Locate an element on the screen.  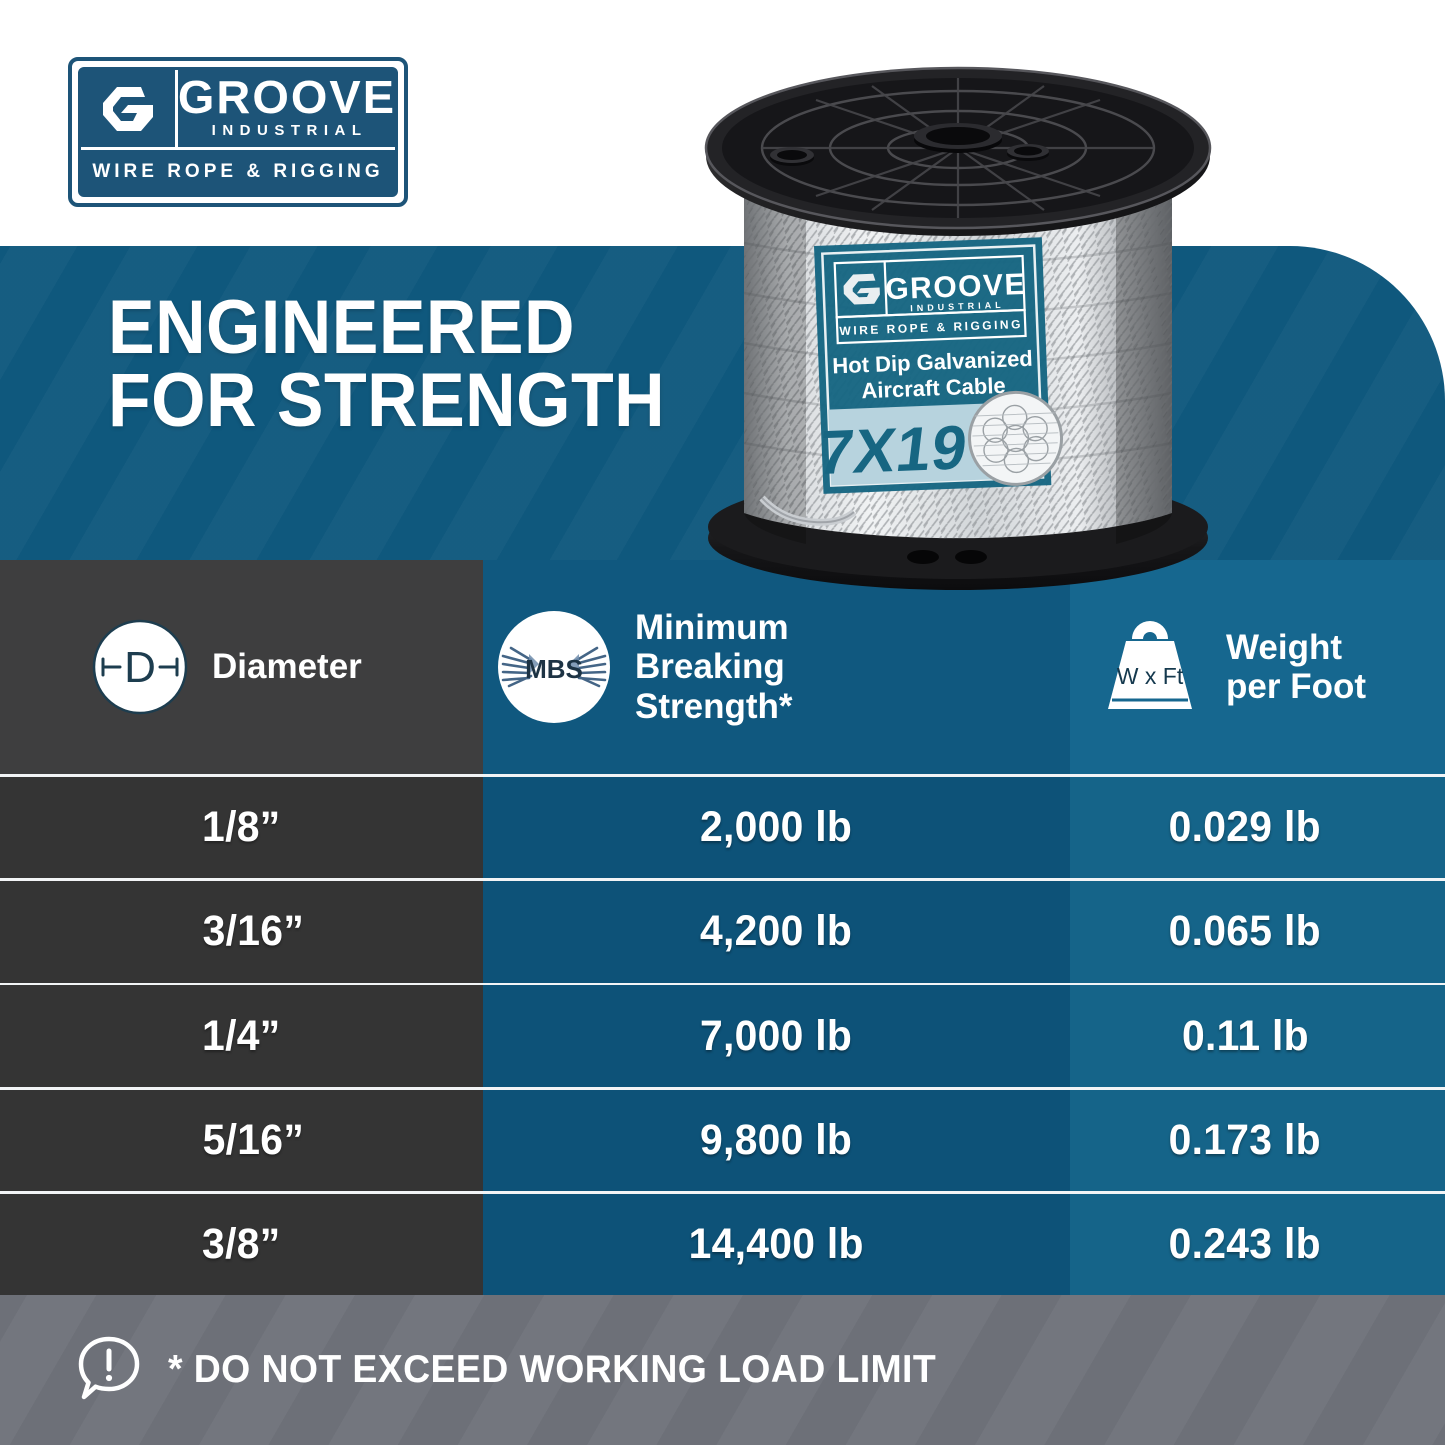
value-mbs: 7,000 lb is located at coordinates (776, 1035).